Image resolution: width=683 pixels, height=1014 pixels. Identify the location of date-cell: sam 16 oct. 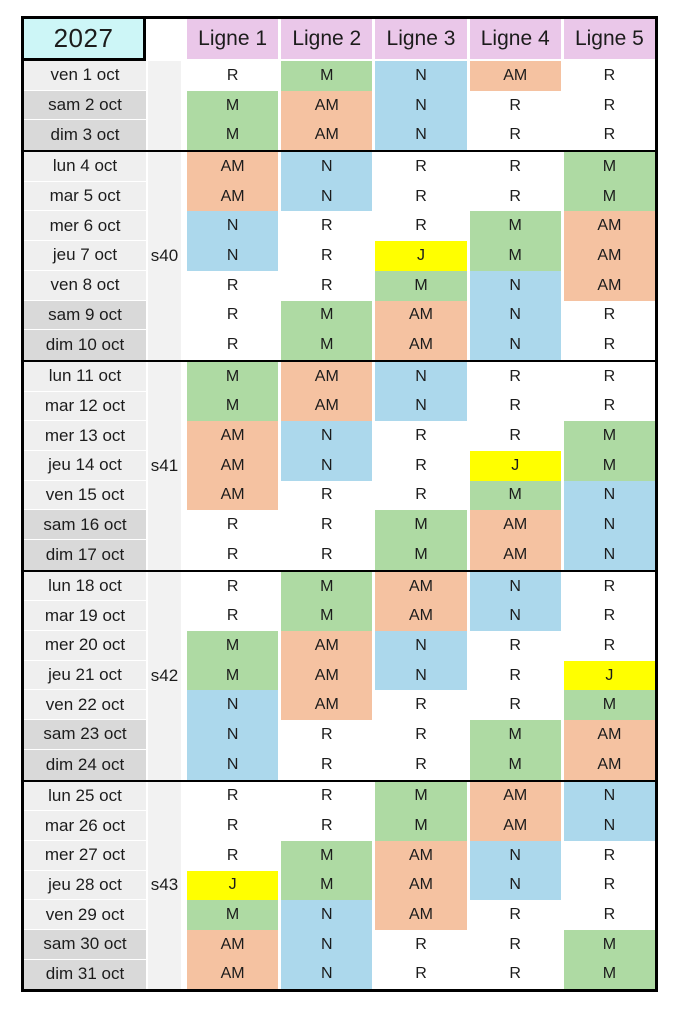
(85, 525).